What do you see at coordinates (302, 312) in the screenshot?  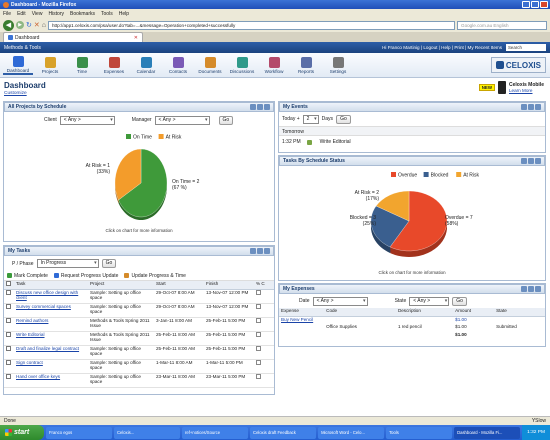 I see `expense-column-expense: Expense` at bounding box center [302, 312].